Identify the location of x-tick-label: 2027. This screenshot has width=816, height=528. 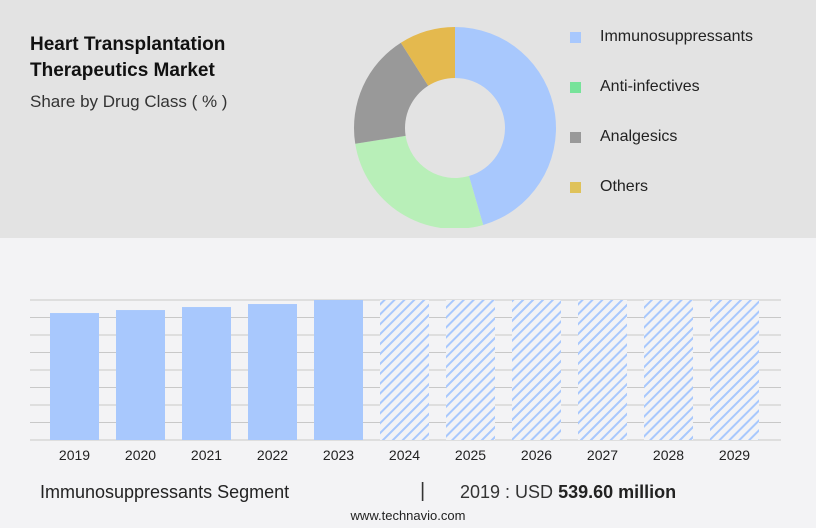
(602, 455).